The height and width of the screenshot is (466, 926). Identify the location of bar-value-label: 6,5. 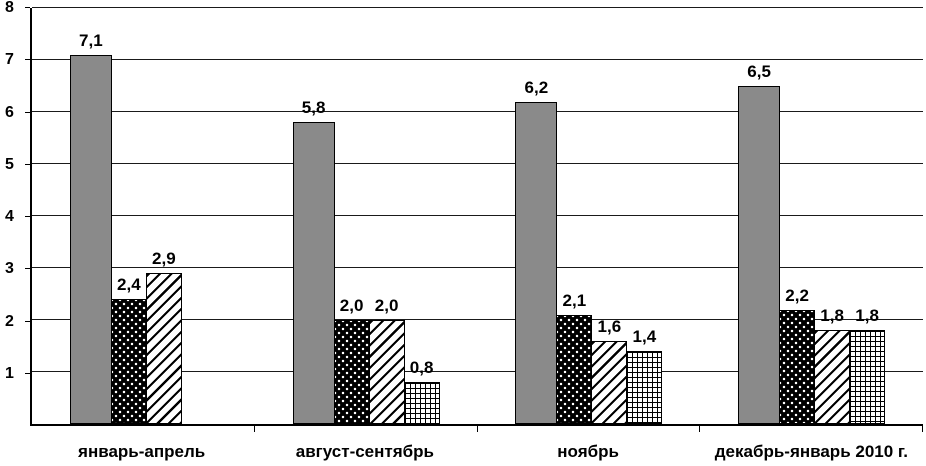
(759, 71).